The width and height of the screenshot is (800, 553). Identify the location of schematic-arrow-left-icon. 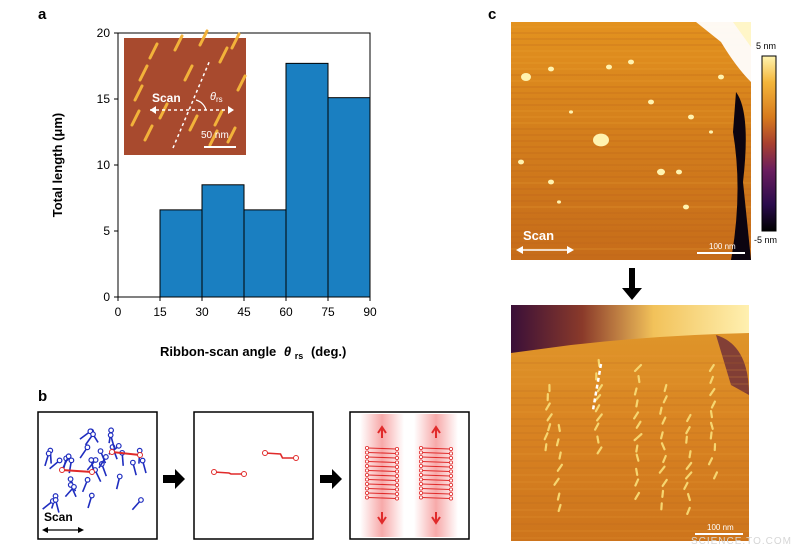
(45, 530).